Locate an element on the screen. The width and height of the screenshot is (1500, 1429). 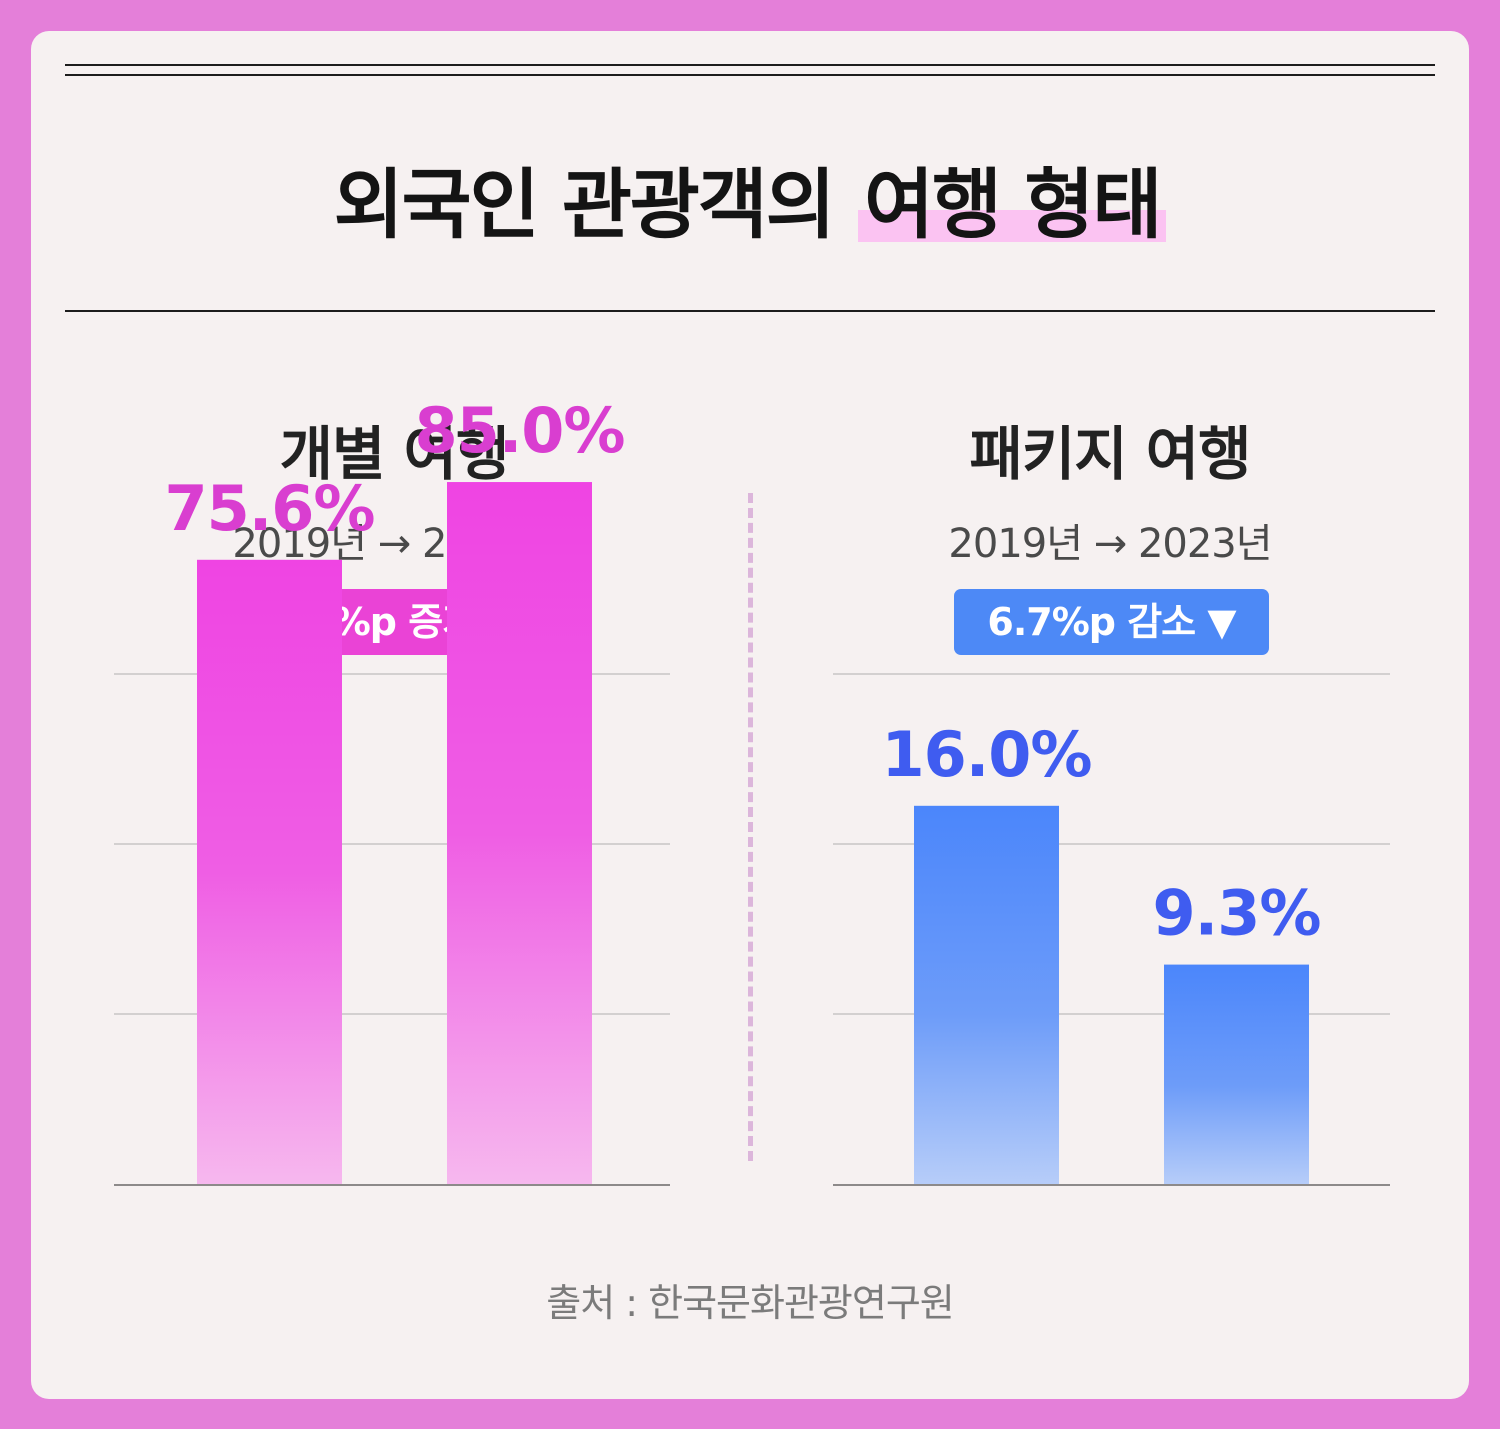
panel-years-package: 2019년 → 2023년 is located at coordinates (1110, 544).